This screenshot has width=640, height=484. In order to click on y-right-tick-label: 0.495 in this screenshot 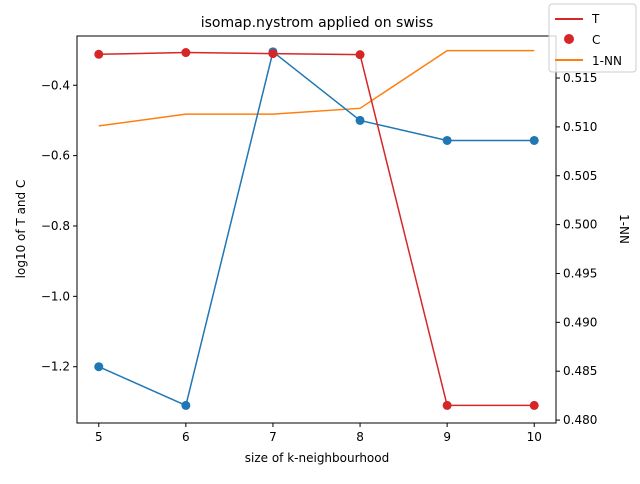, I will do `click(580, 273)`.